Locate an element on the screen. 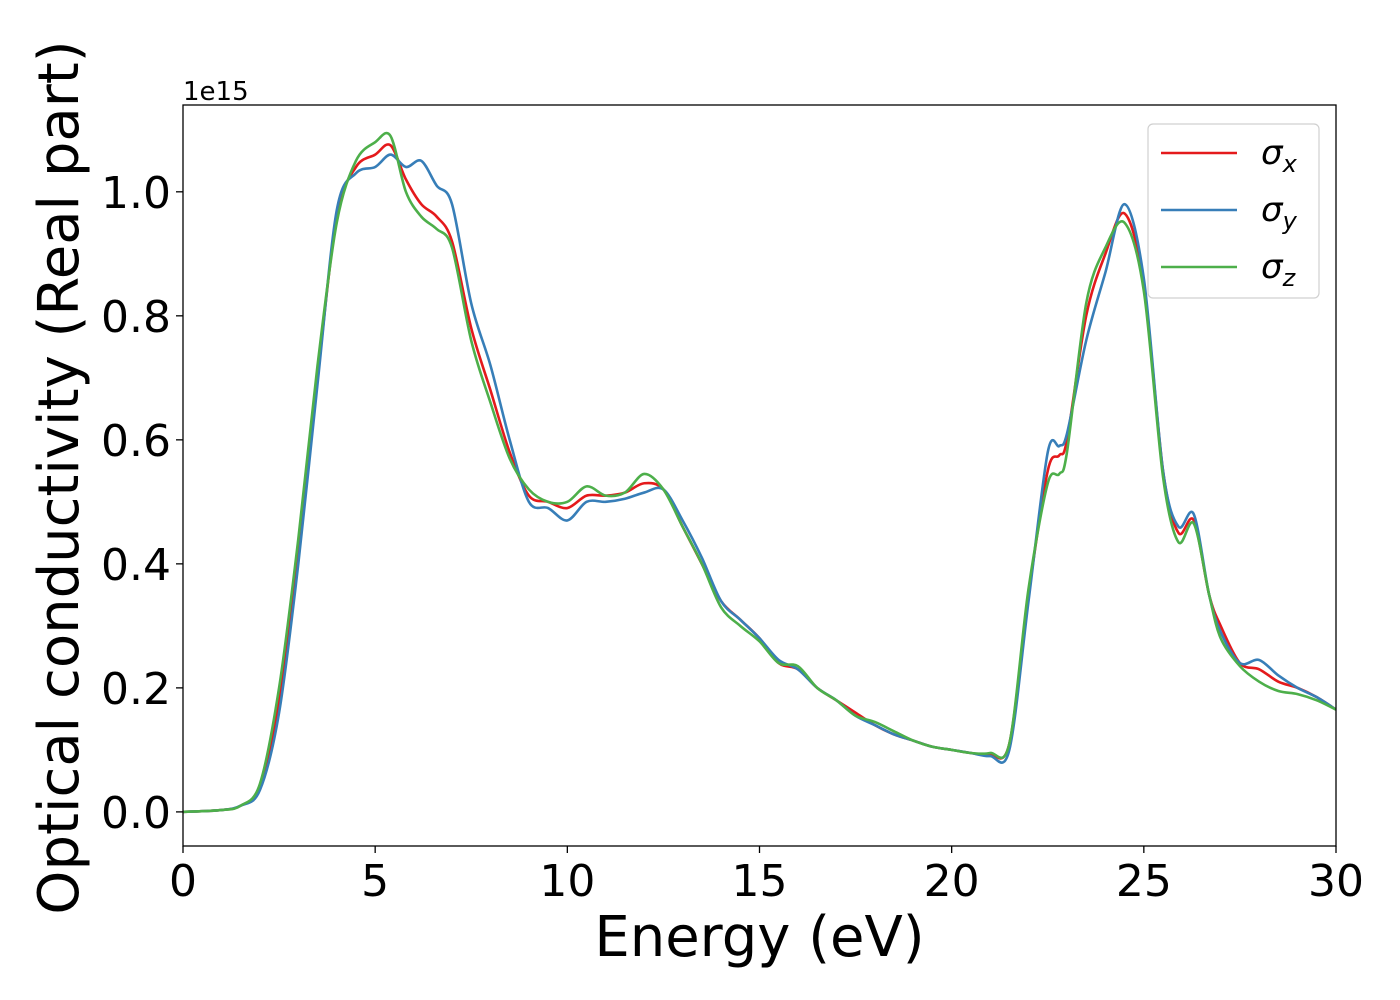 This screenshot has height=1000, width=1400. y-tick-label: 0.4 is located at coordinates (136, 565).